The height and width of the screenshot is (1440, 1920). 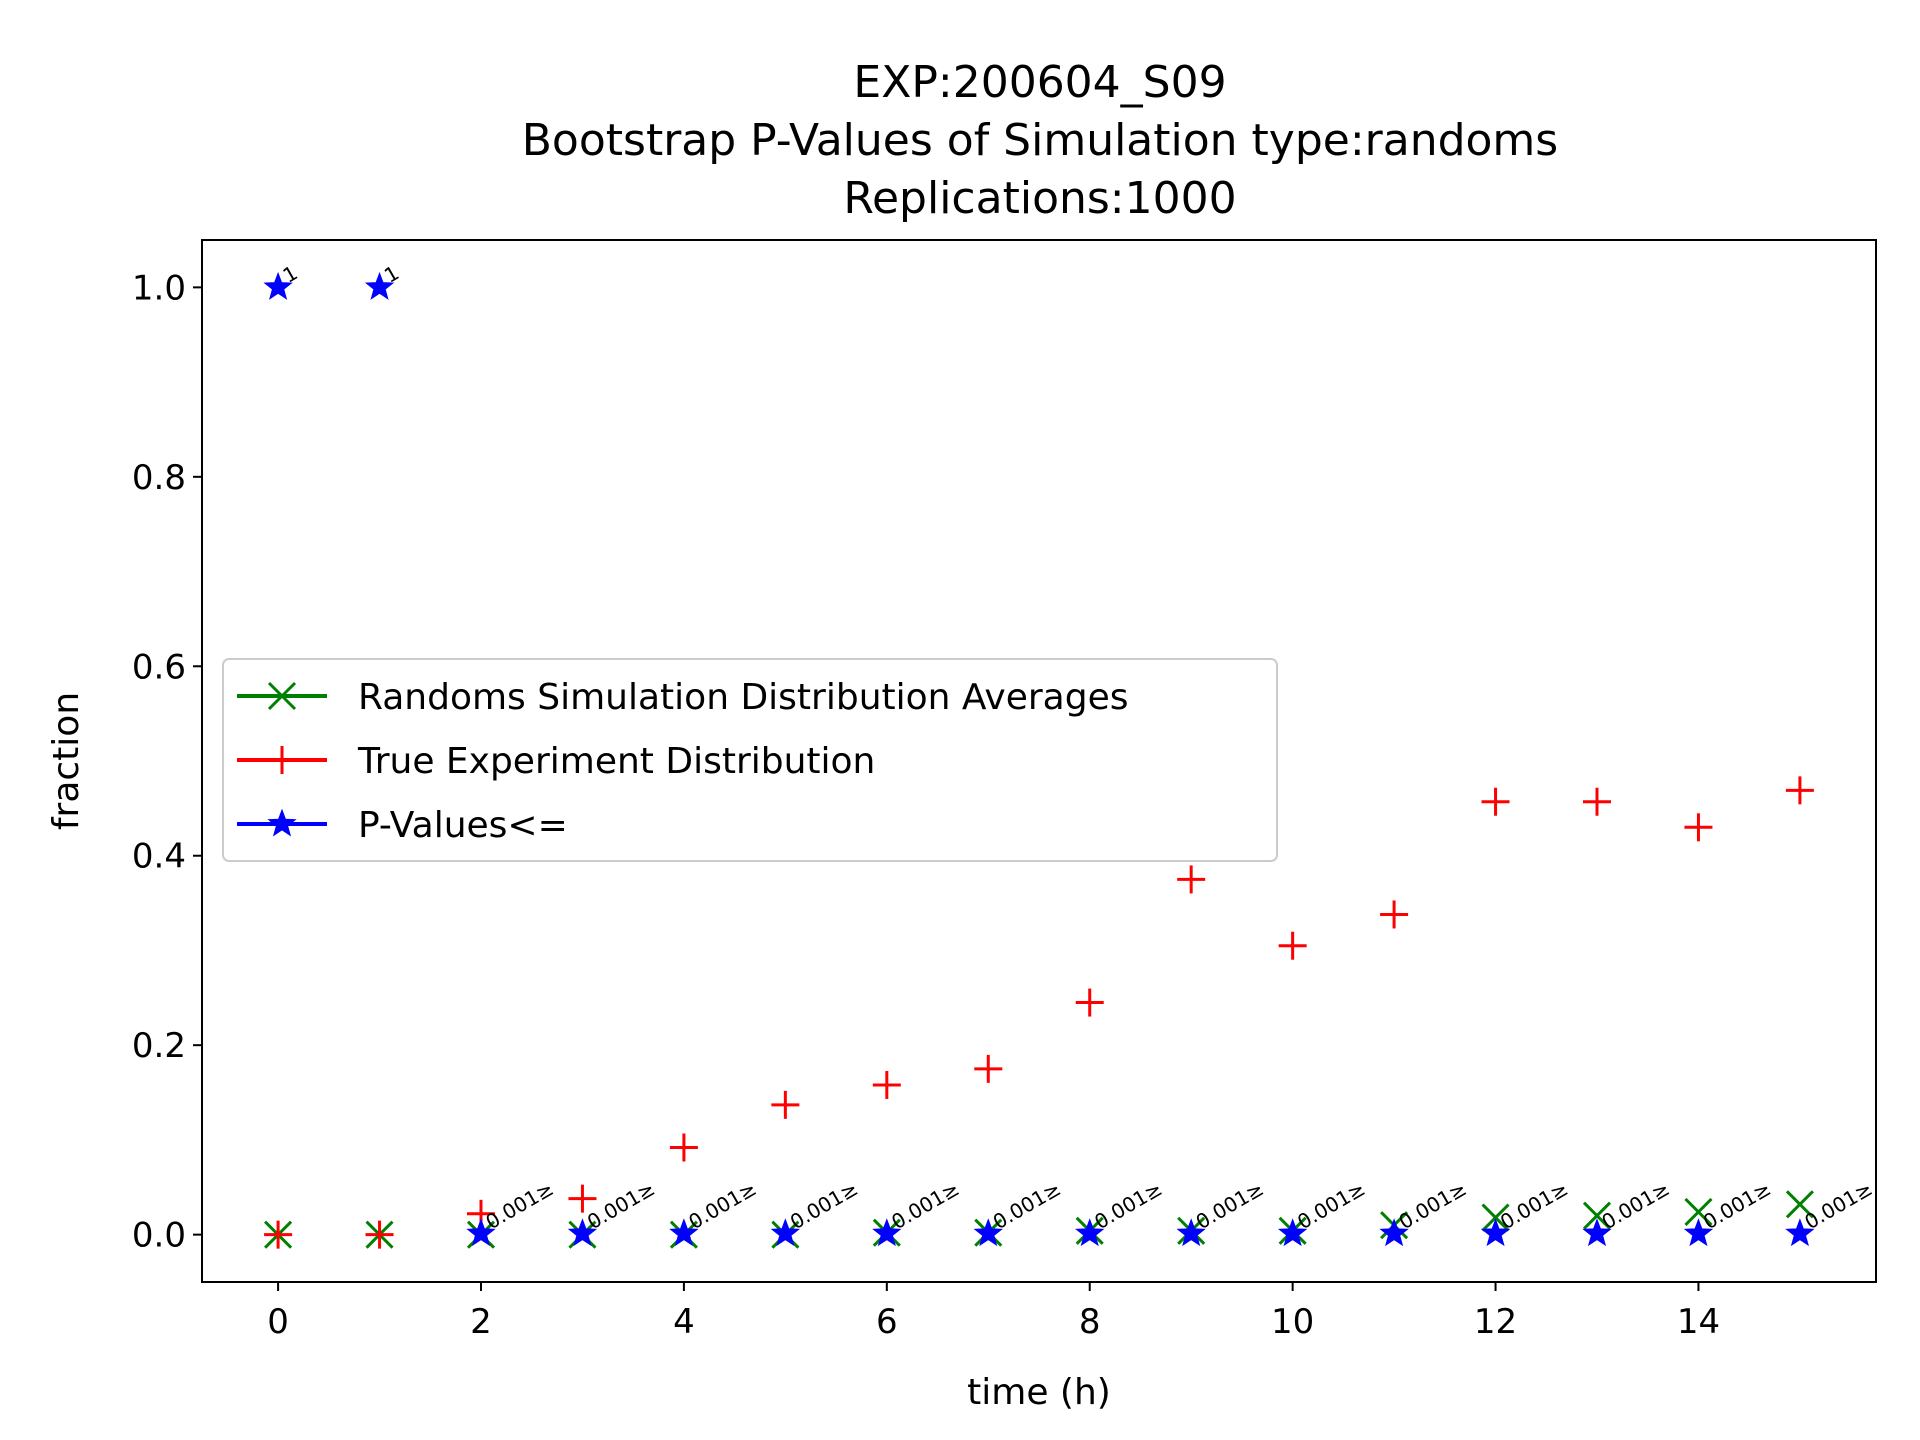 I want to click on legend-label: Randoms Simulation Distribution Averages, so click(x=743, y=697).